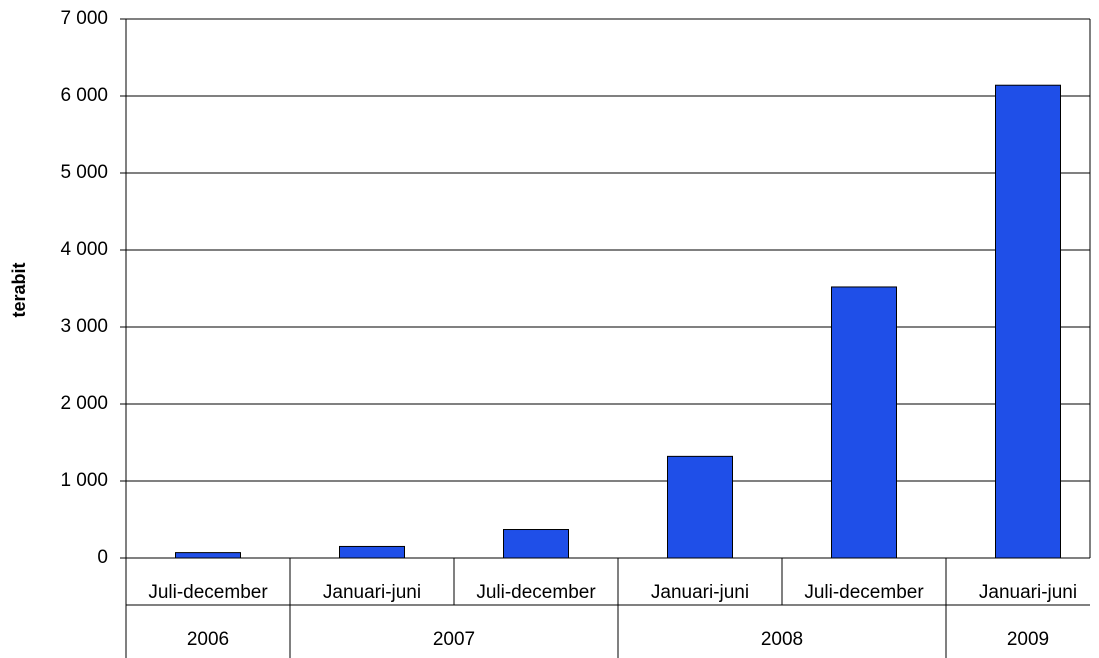 The height and width of the screenshot is (658, 1099). Describe the element at coordinates (84, 480) in the screenshot. I see `y-tick-label: 1 000` at that location.